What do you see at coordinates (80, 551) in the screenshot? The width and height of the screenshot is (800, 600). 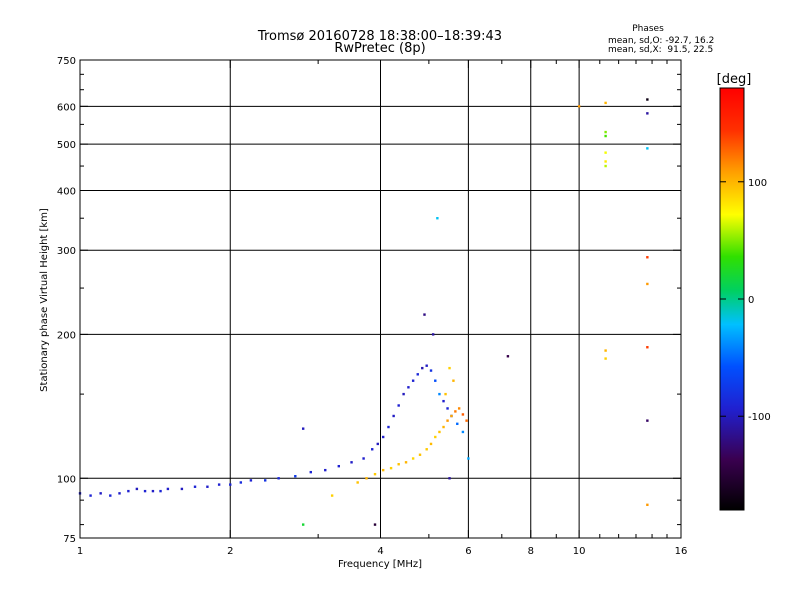 I see `x-tick-label: 1` at bounding box center [80, 551].